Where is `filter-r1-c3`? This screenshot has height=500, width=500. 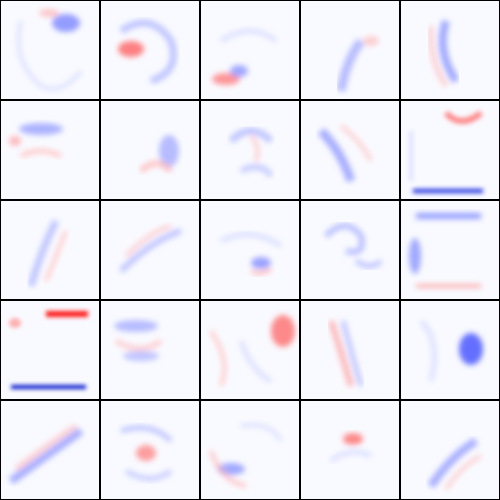 filter-r1-c3 is located at coordinates (250, 50).